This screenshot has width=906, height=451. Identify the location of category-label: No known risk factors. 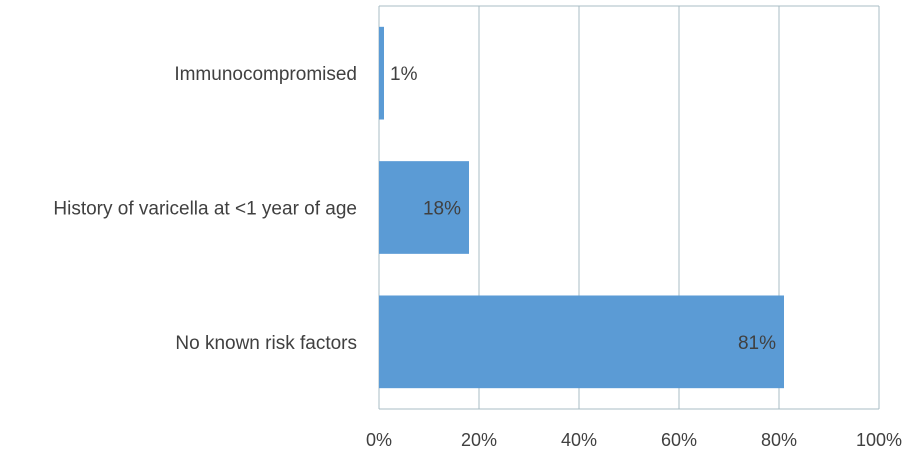
(266, 343).